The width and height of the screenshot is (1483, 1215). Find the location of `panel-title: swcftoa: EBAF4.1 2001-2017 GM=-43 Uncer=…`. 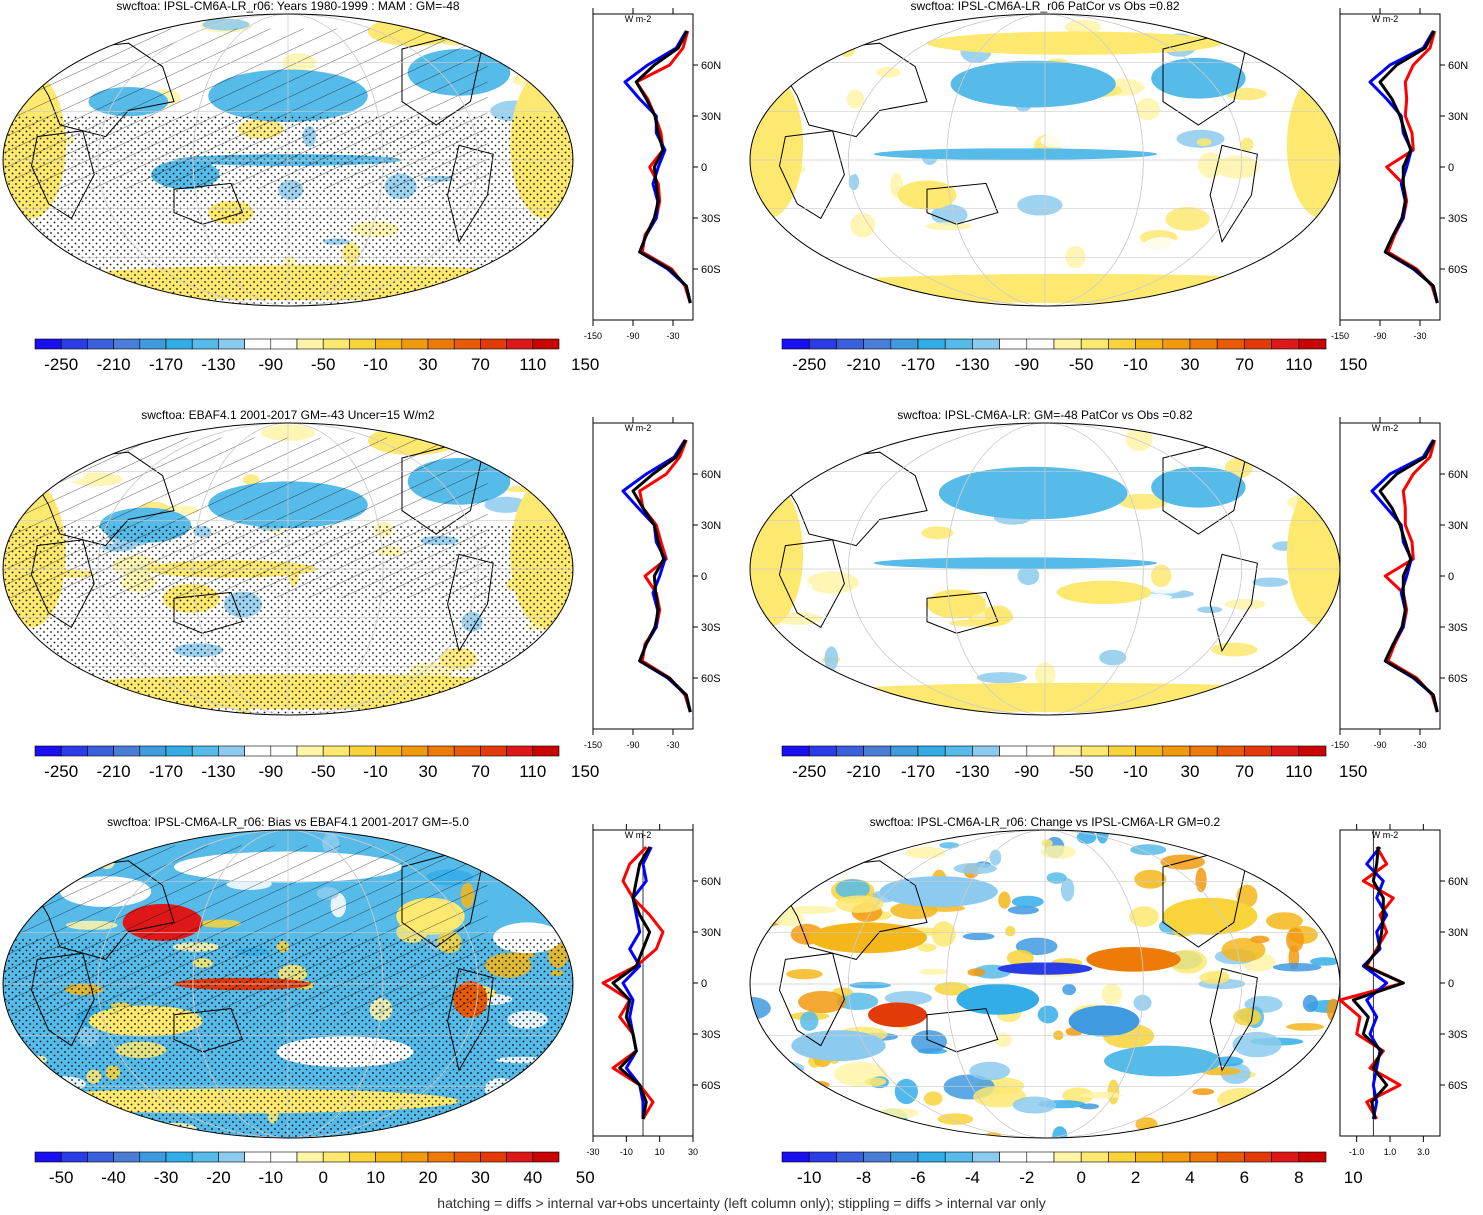

panel-title: swcftoa: EBAF4.1 2001-2017 GM=-43 Uncer=… is located at coordinates (288, 415).